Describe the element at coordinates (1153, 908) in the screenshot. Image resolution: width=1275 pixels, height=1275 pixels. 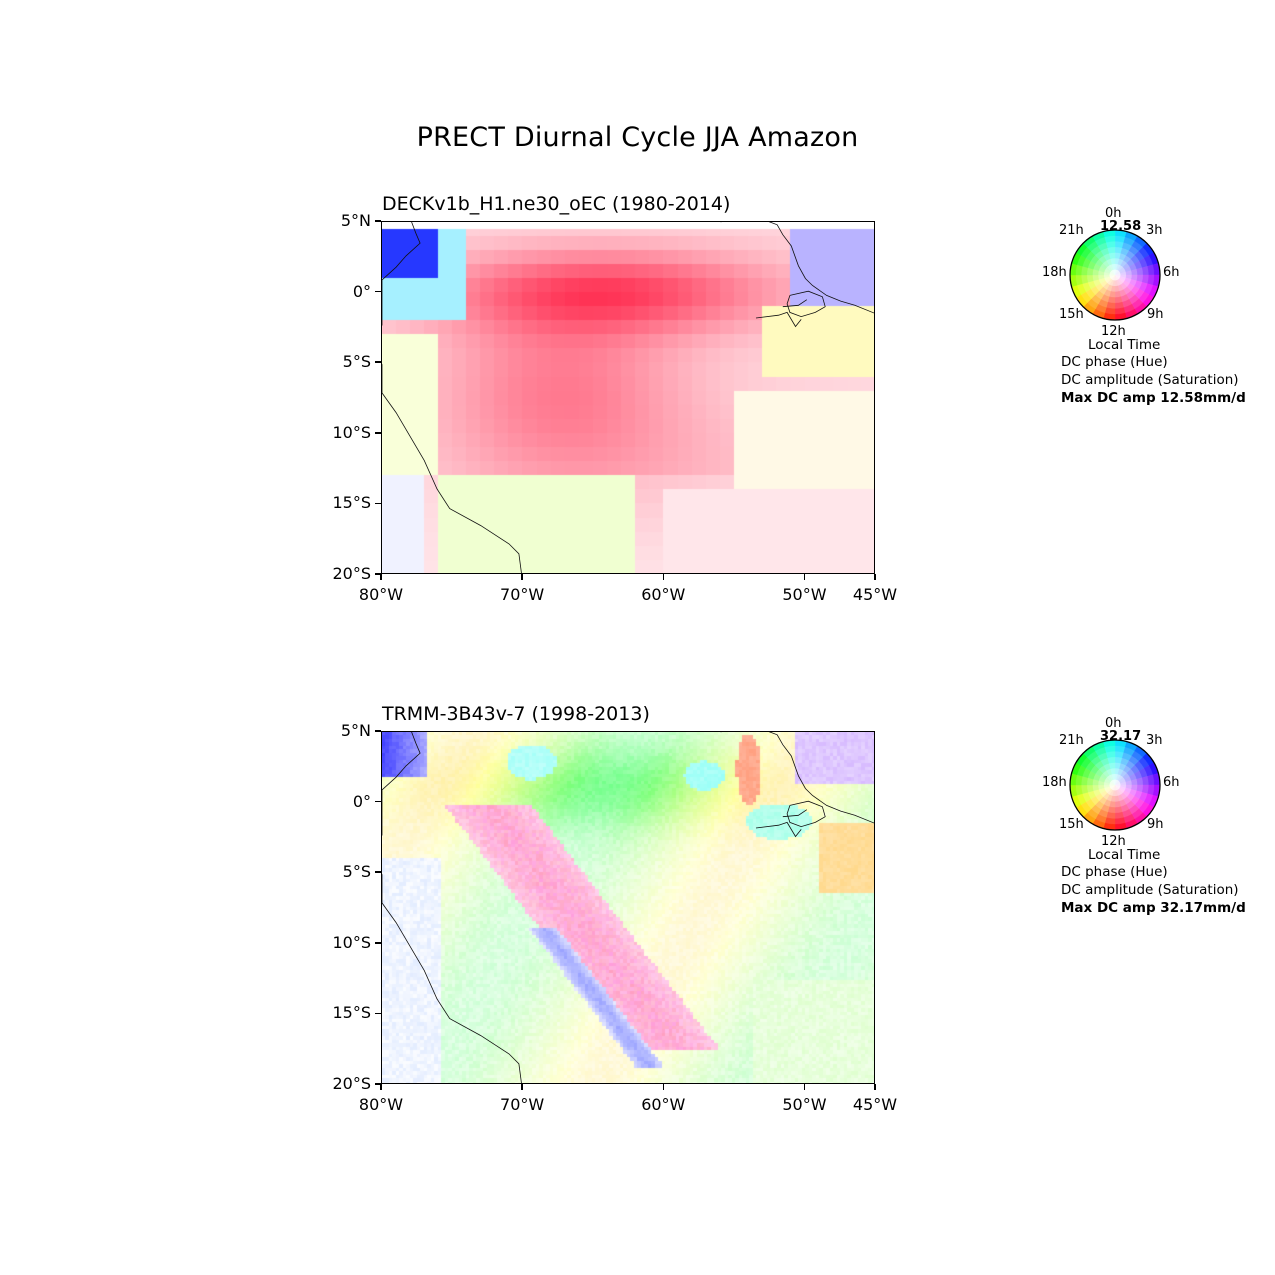
I see `legend-max-amp: Max DC amp 32.17mm/d` at that location.